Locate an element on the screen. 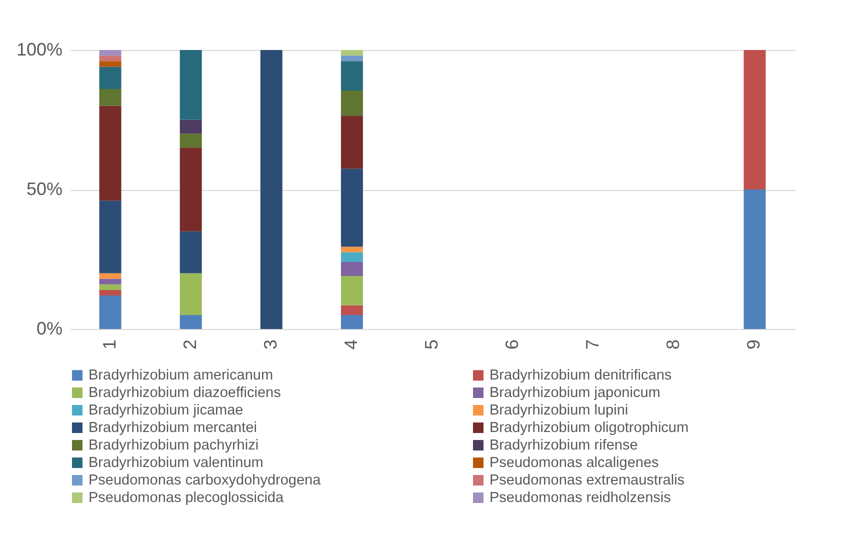 This screenshot has height=549, width=843. legend-label: Pseudomonas plecoglossicida is located at coordinates (186, 498).